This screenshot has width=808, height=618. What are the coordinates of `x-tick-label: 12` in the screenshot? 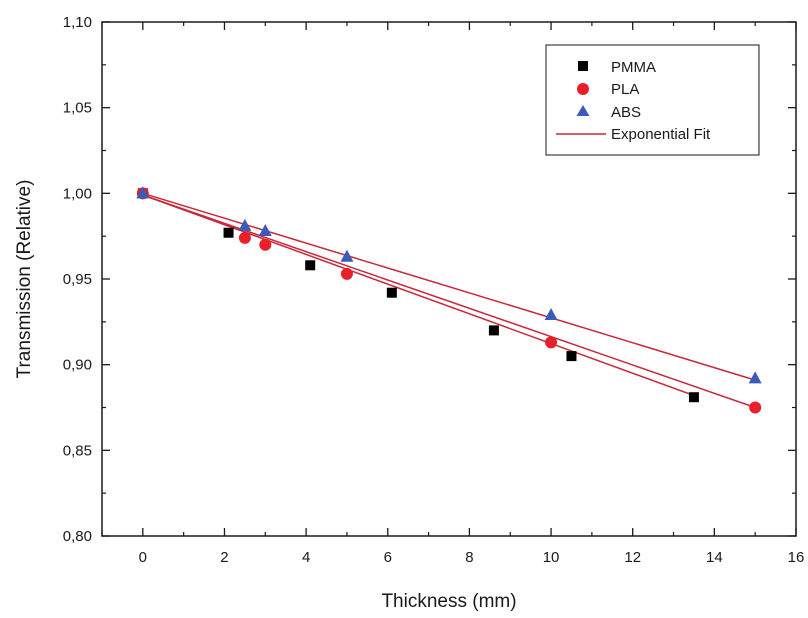 It's located at (632, 557).